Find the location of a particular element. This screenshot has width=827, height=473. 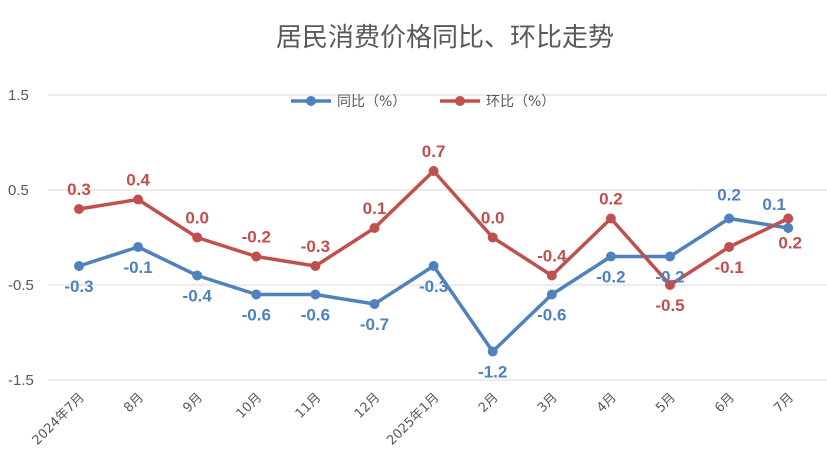

x-axis-ticks: 2024年7月 8月 9月 10月 11月 12月 2025年1月 2月 3月 4月 5月 6月 7月 is located at coordinates (413, 419).